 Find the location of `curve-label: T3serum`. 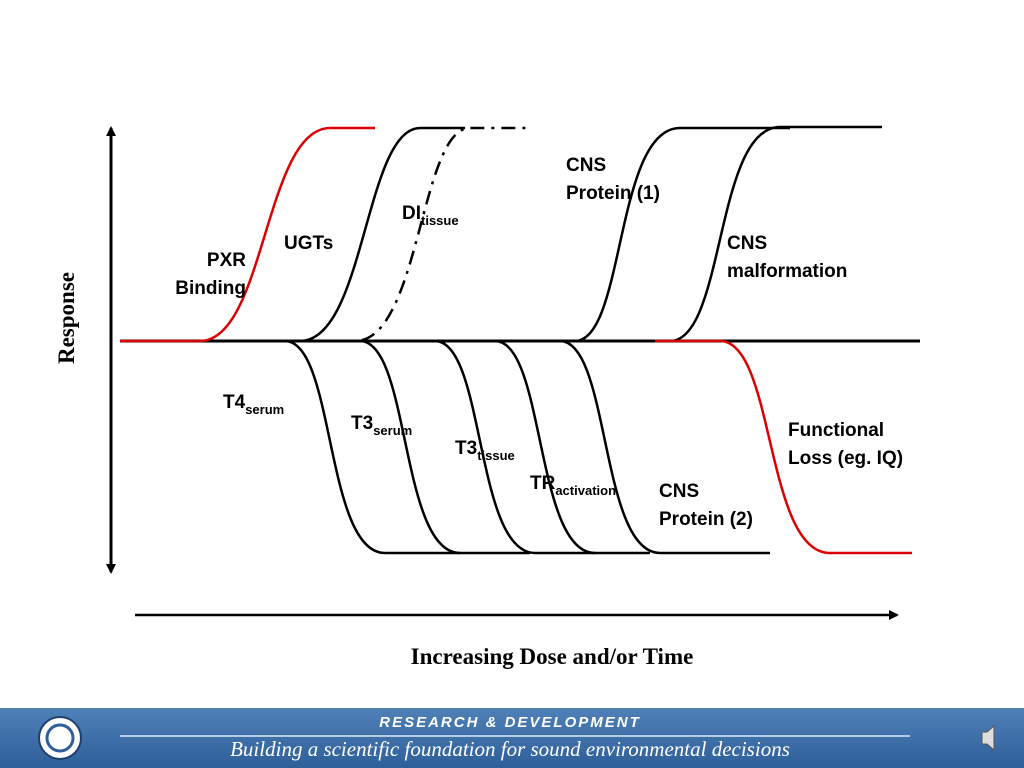

curve-label: T3serum is located at coordinates (381, 425).